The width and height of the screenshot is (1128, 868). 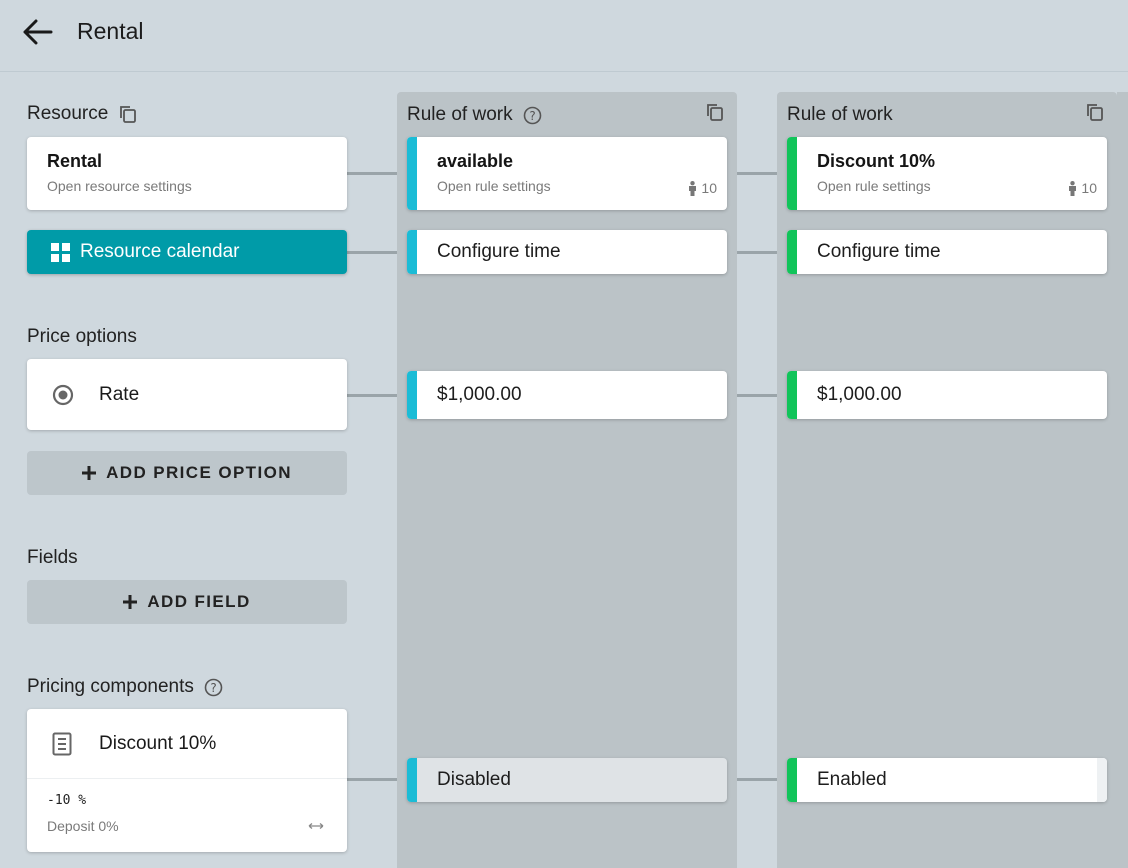 I want to click on pricing-component-card: Discount 10% -10 % Deposit 0%, so click(x=187, y=780).